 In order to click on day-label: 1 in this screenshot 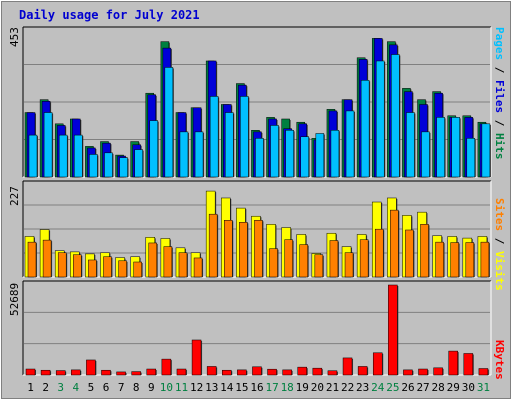, I will do `click(30, 387)`.